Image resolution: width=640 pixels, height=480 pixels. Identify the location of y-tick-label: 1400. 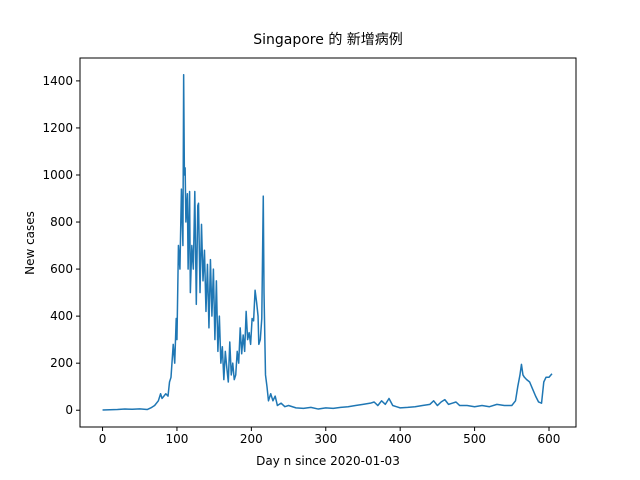
(57, 81).